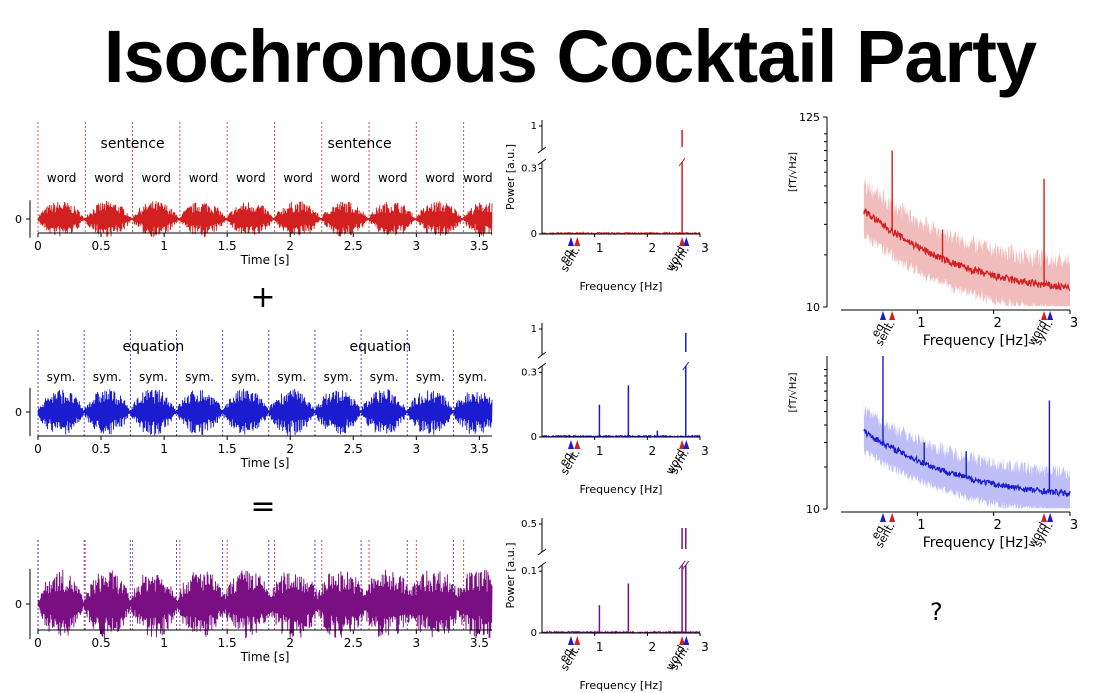 The width and height of the screenshot is (1096, 693). What do you see at coordinates (936, 612) in the screenshot?
I see `question-mark: ?` at bounding box center [936, 612].